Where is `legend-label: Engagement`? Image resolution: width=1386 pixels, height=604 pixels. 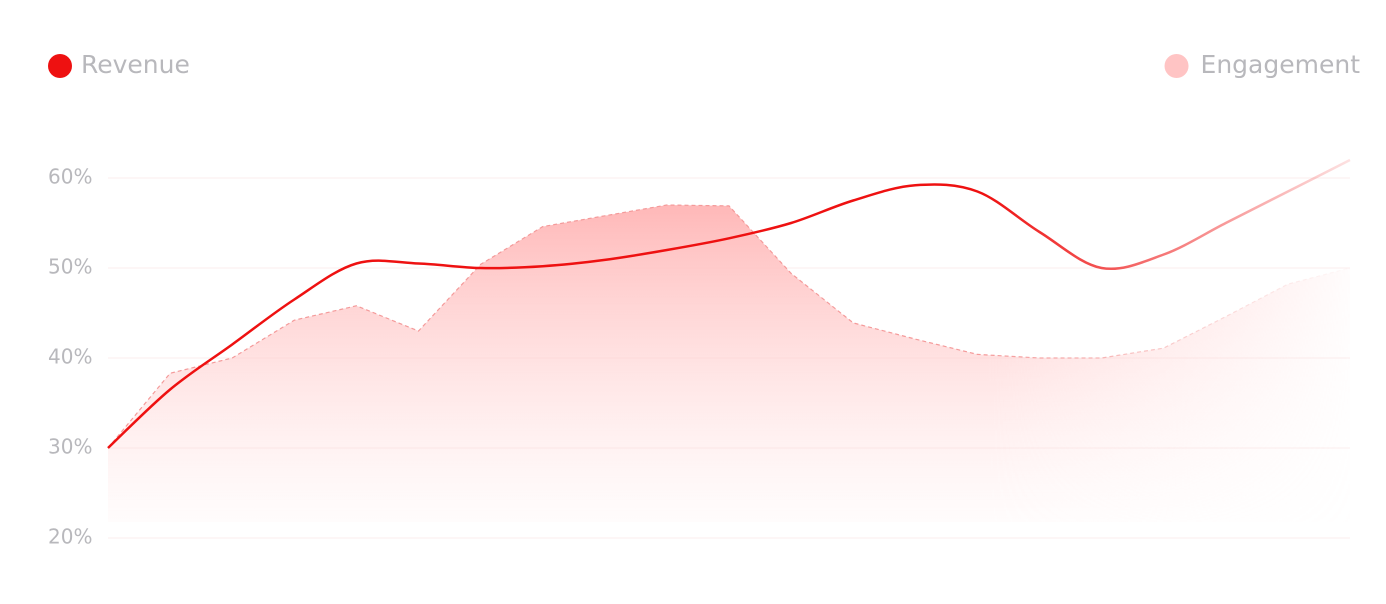 legend-label: Engagement is located at coordinates (1281, 64).